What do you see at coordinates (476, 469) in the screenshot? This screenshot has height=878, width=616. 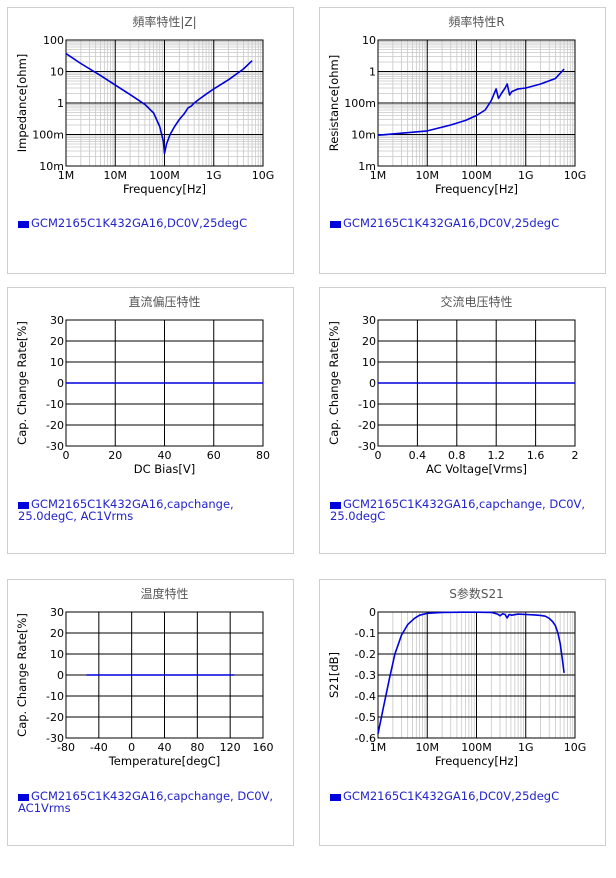 I see `x-axis-label: AC Voltage[Vrms]` at bounding box center [476, 469].